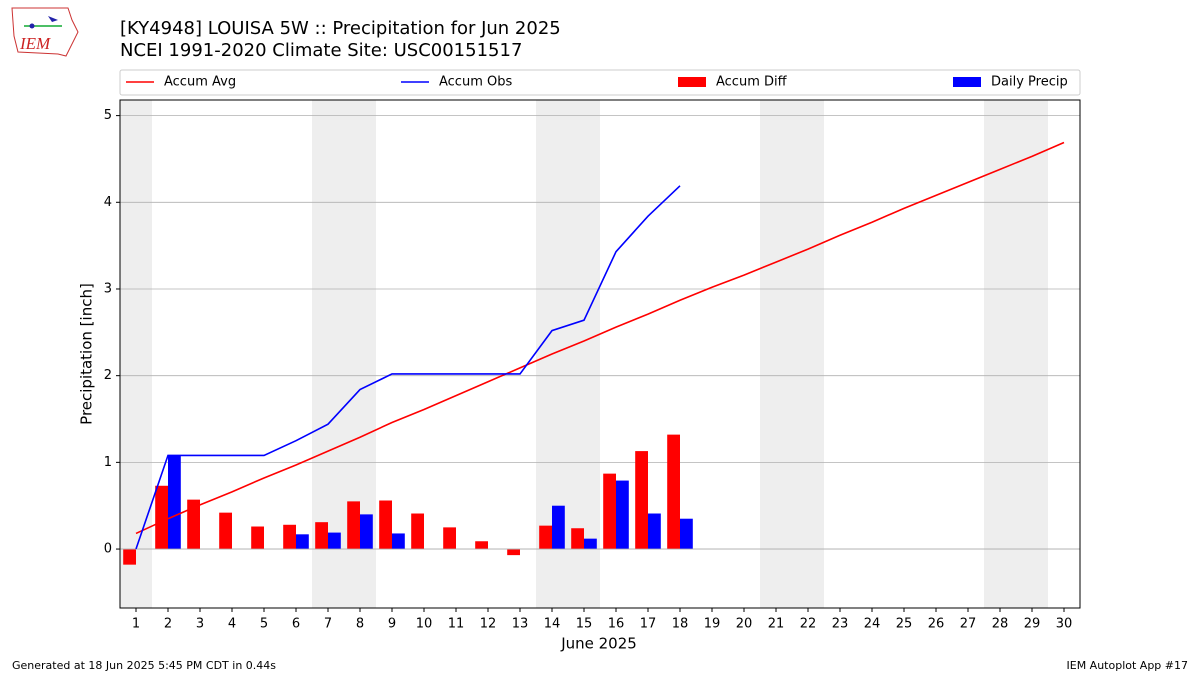 The width and height of the screenshot is (1200, 675). What do you see at coordinates (840, 624) in the screenshot?
I see `x-tick-label: 23` at bounding box center [840, 624].